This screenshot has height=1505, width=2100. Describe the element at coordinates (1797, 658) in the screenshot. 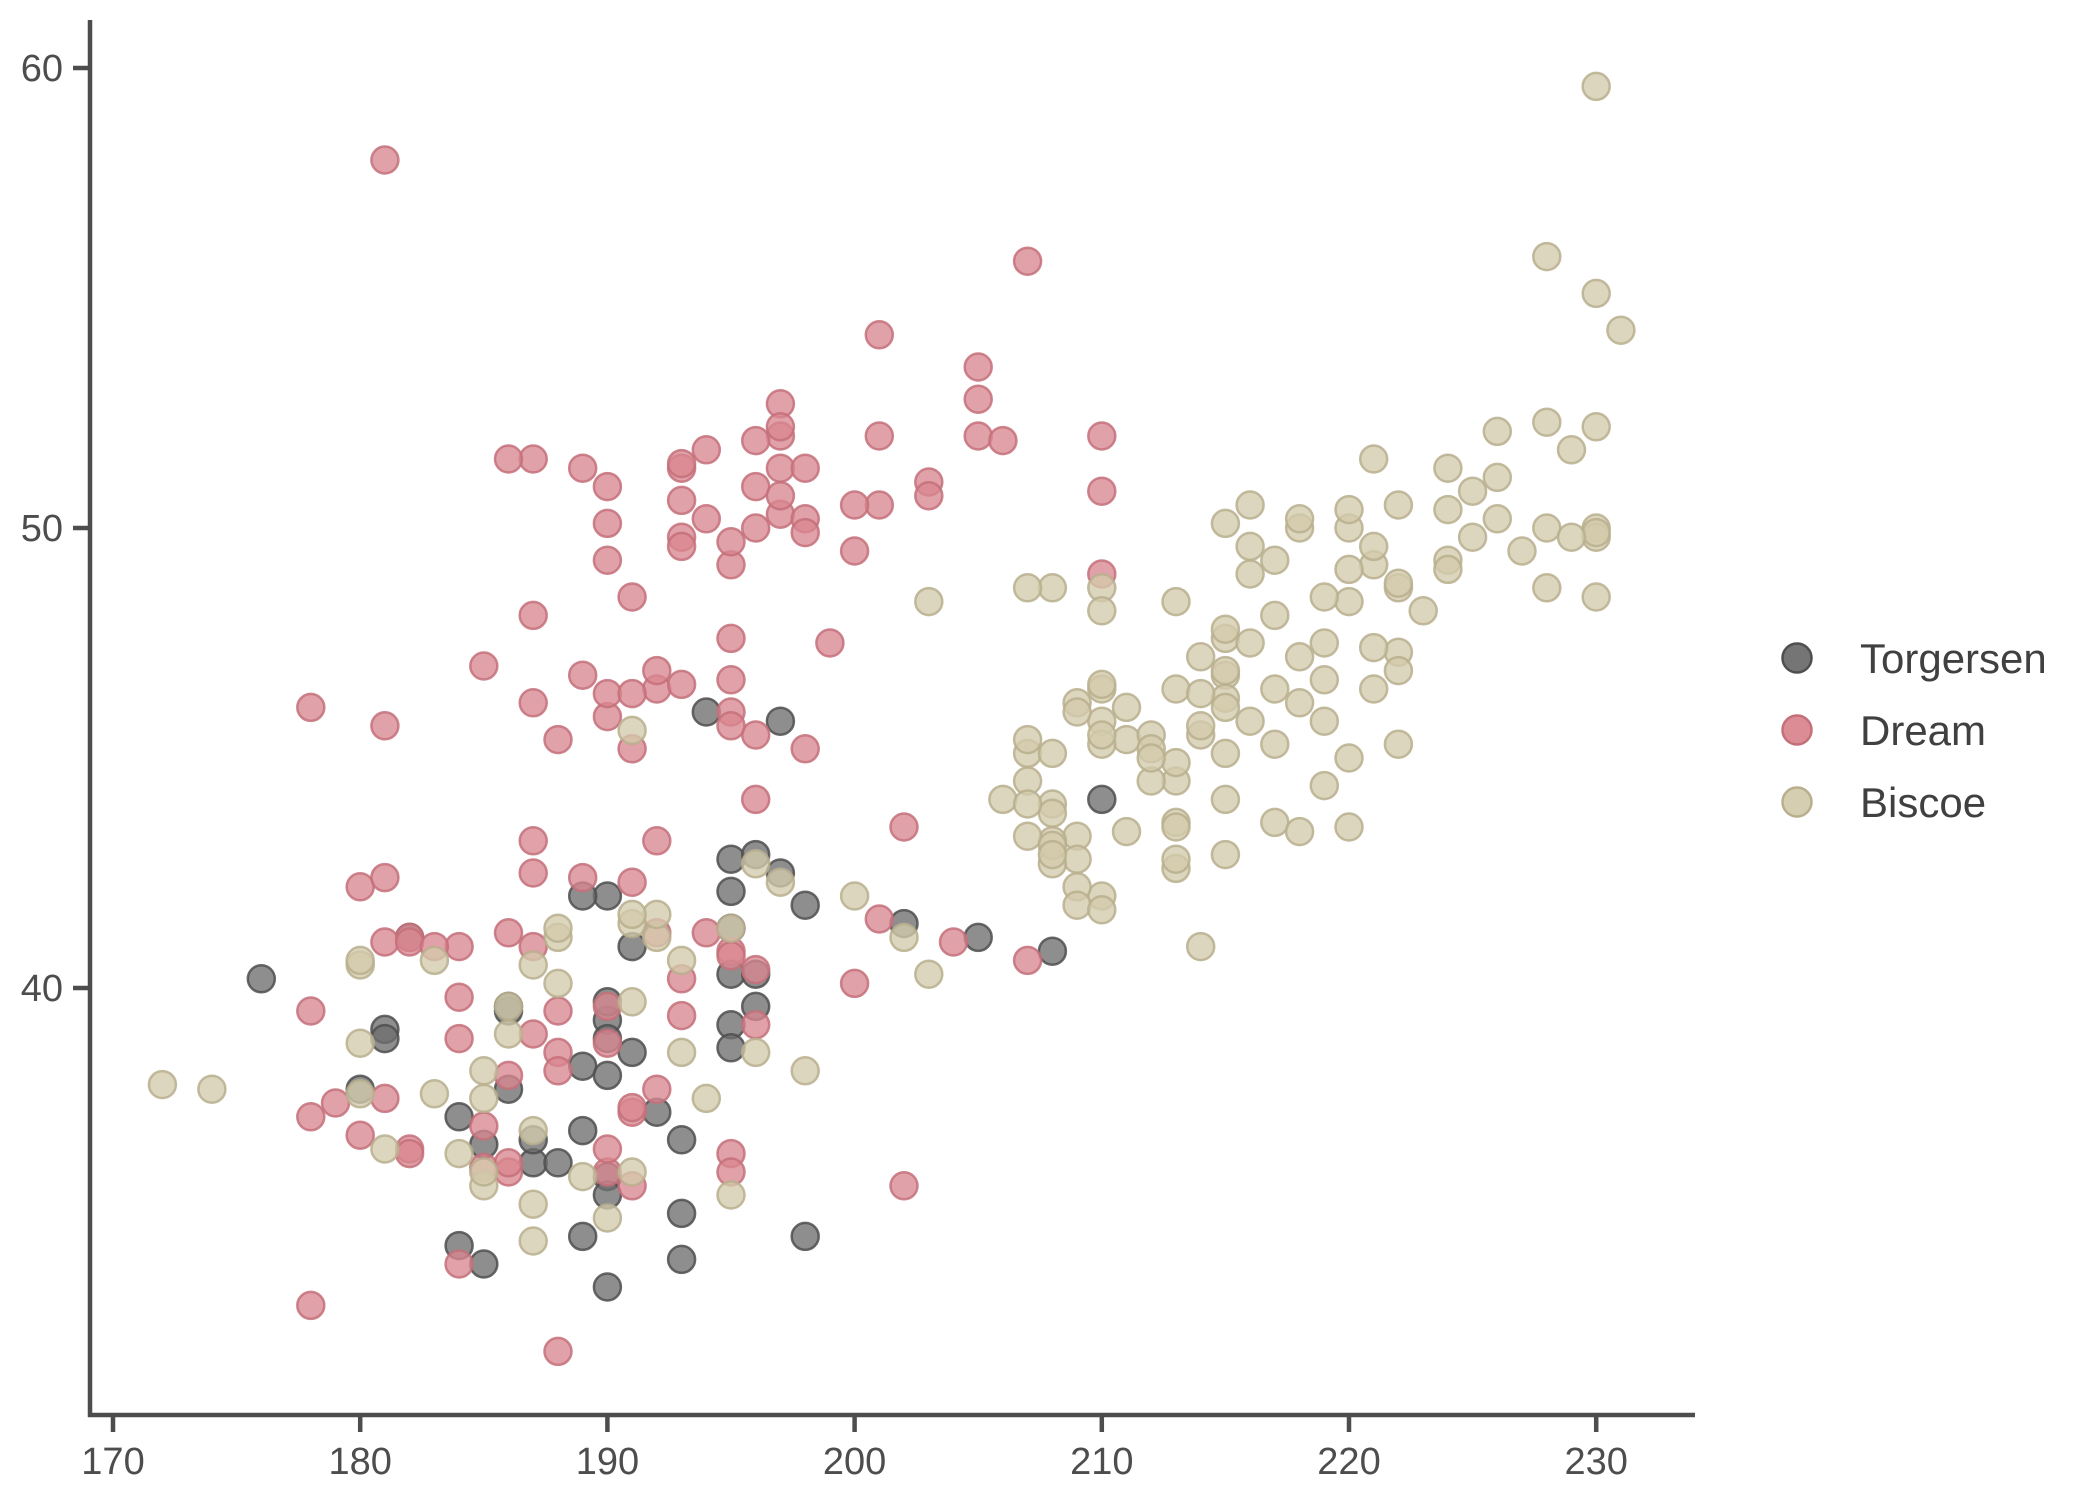

I see `legend-marker-torgersen` at that location.